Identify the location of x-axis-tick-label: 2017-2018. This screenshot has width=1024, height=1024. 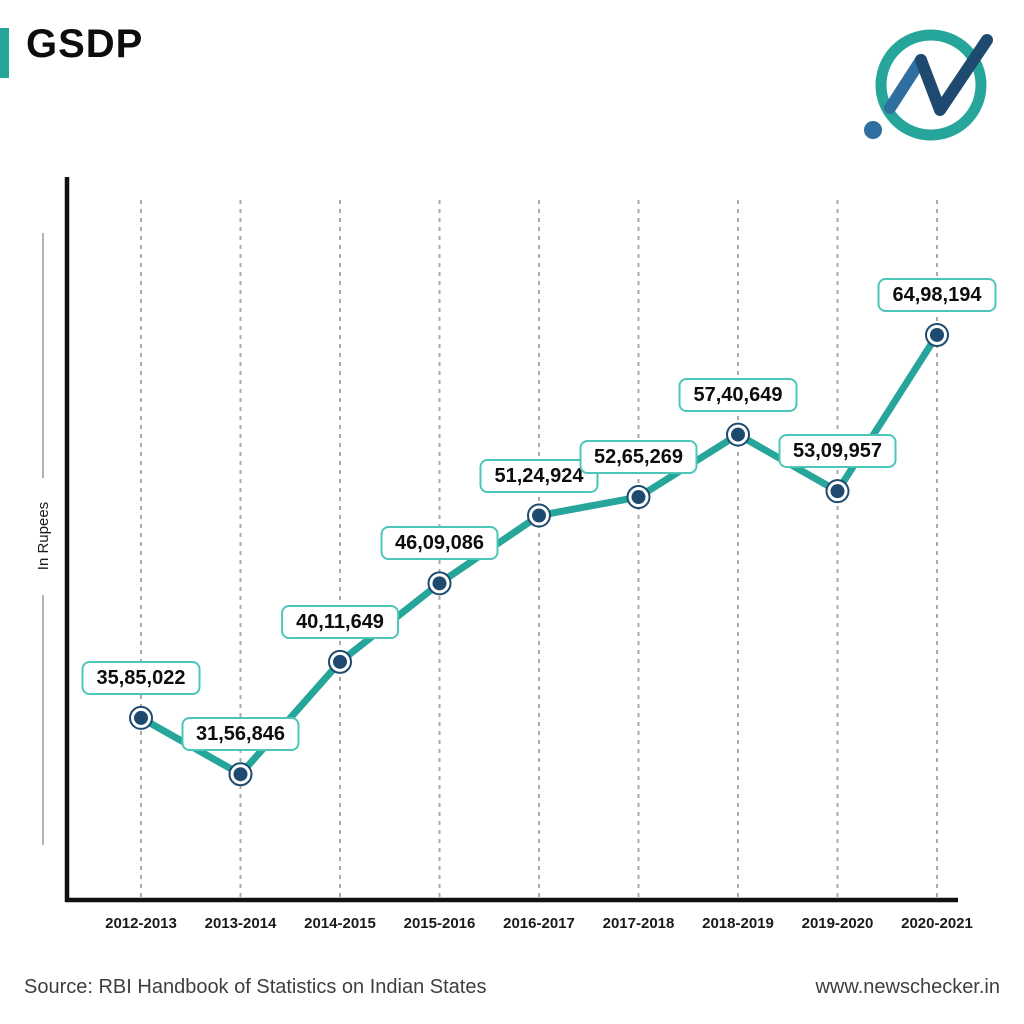
(639, 923).